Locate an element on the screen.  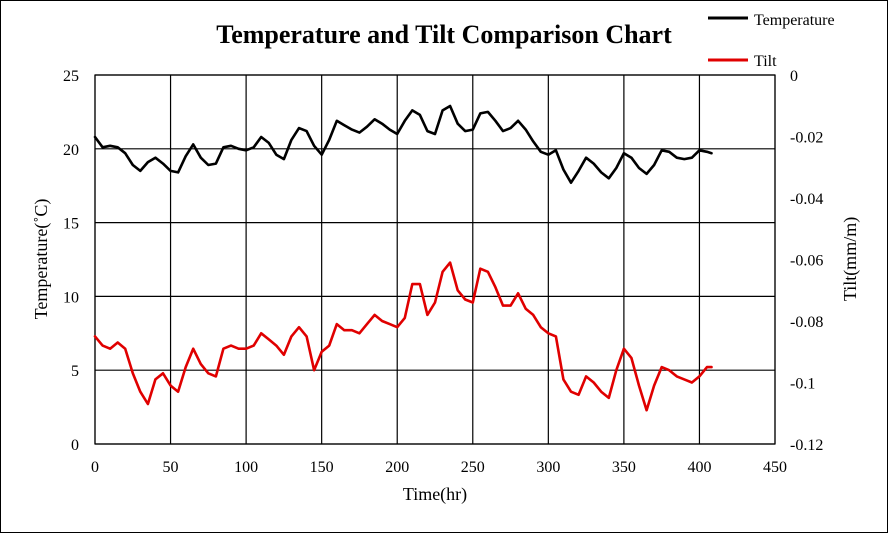
x-tick-label: 250 is located at coordinates (473, 467).